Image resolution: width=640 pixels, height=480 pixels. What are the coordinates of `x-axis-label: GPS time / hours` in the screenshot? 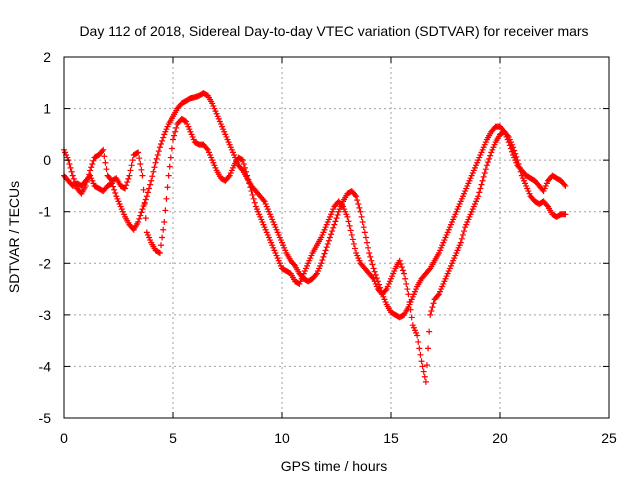 It's located at (334, 466).